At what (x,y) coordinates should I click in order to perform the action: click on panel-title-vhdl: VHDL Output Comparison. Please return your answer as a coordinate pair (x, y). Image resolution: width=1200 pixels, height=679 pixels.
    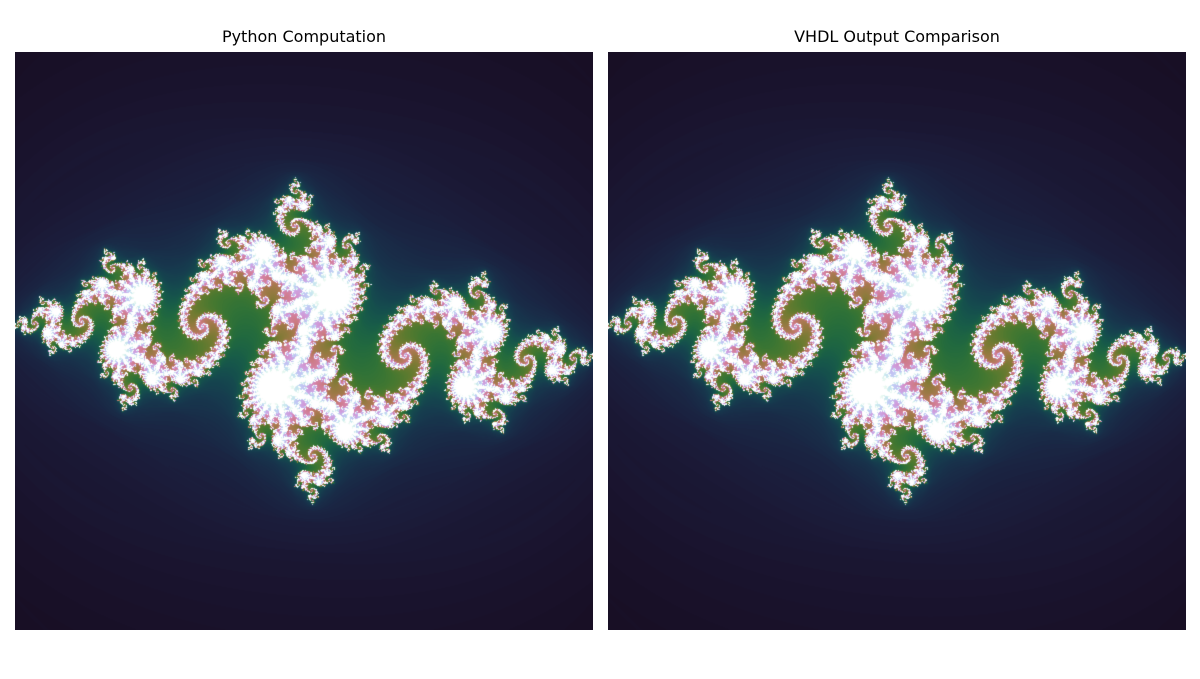
    Looking at the image, I should click on (897, 36).